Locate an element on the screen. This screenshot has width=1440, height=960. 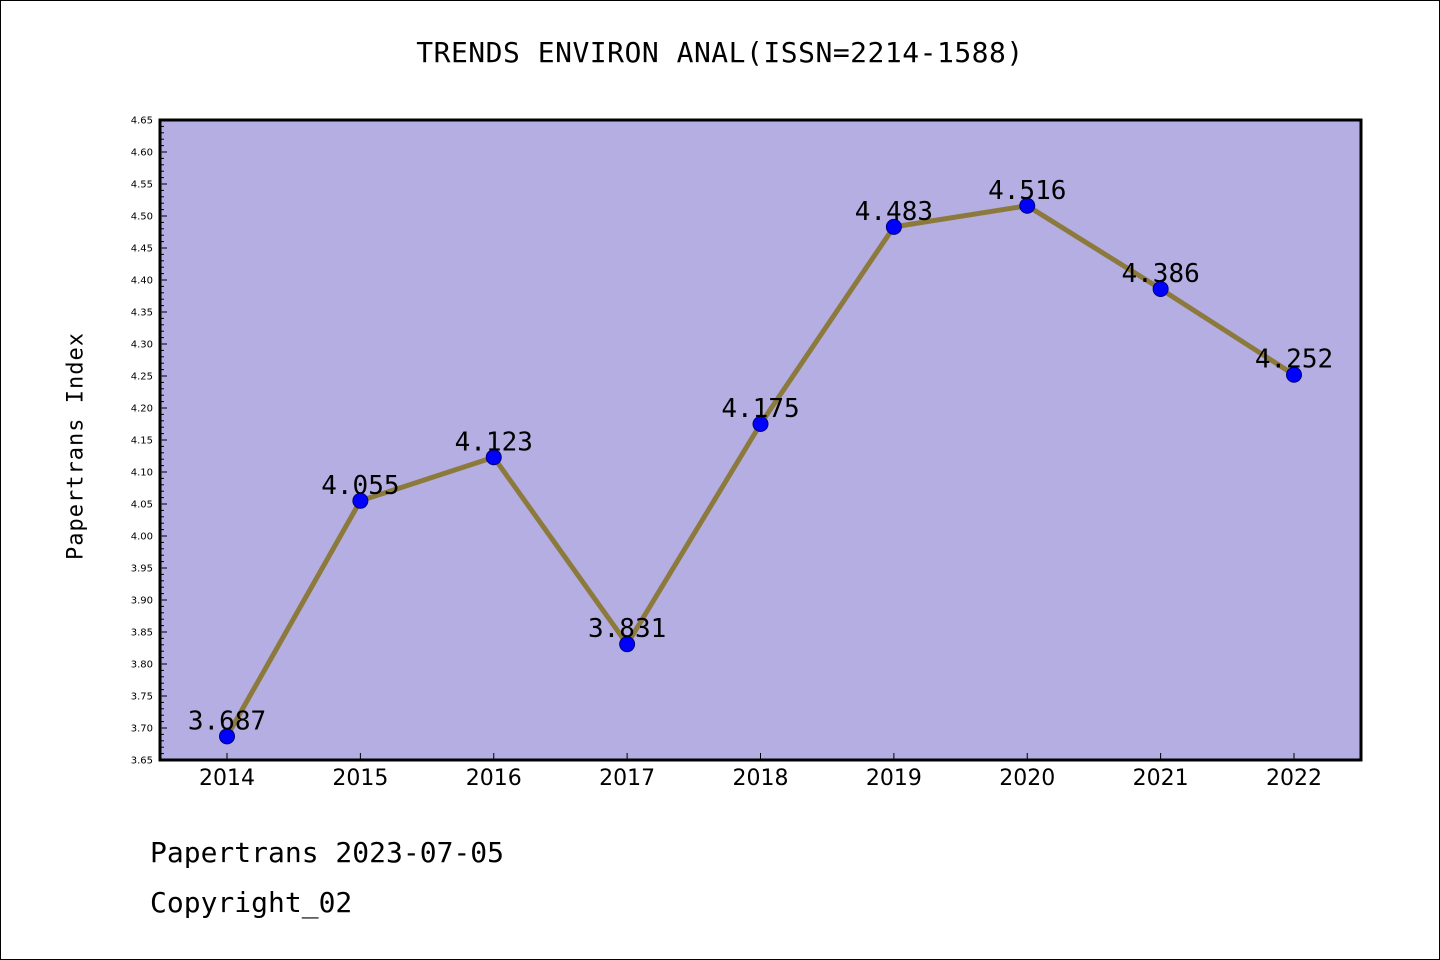
y-tick-label: 4.60 is located at coordinates (142, 153).